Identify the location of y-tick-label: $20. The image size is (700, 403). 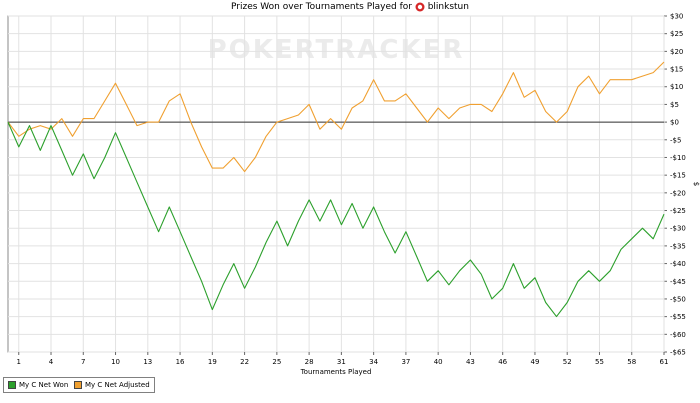
(676, 52).